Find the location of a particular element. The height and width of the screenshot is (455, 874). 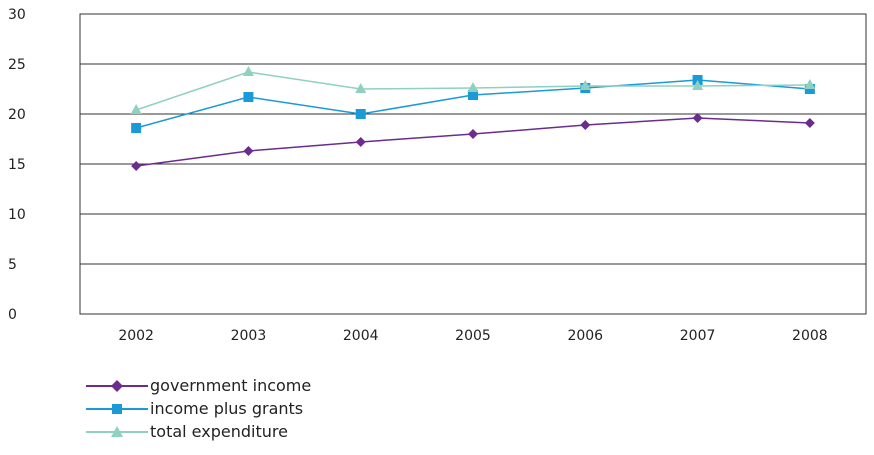

series-government-income is located at coordinates (473, 142).